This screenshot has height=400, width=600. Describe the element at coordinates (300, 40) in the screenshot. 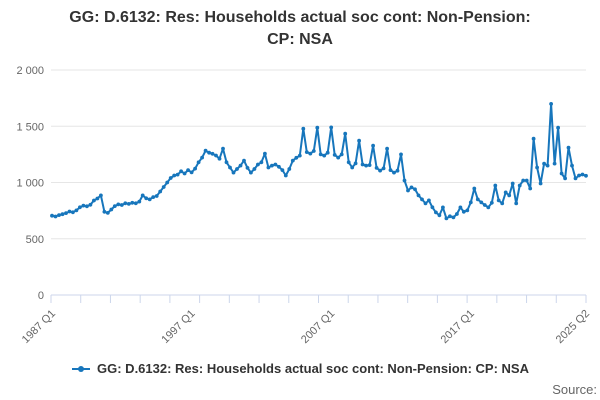

I see `chart-title-line2: CP: NSA` at that location.